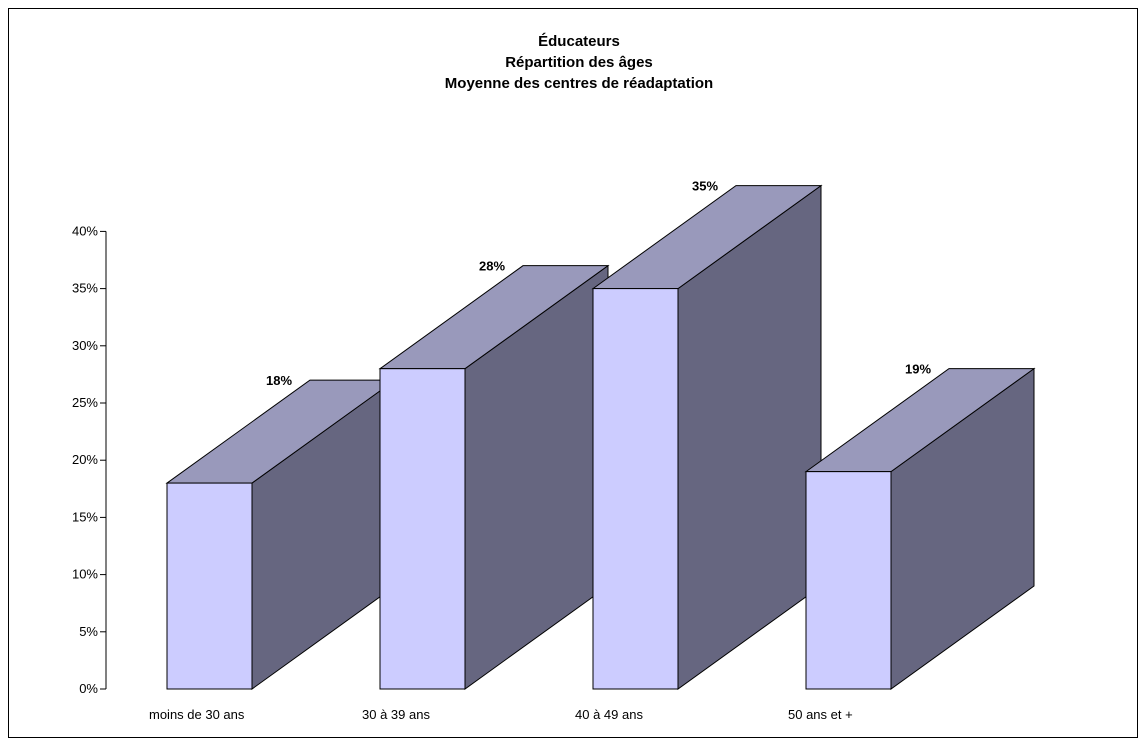  What do you see at coordinates (579, 83) in the screenshot?
I see `chart-title-line-3: Moyenne des centres de réadaptation` at bounding box center [579, 83].